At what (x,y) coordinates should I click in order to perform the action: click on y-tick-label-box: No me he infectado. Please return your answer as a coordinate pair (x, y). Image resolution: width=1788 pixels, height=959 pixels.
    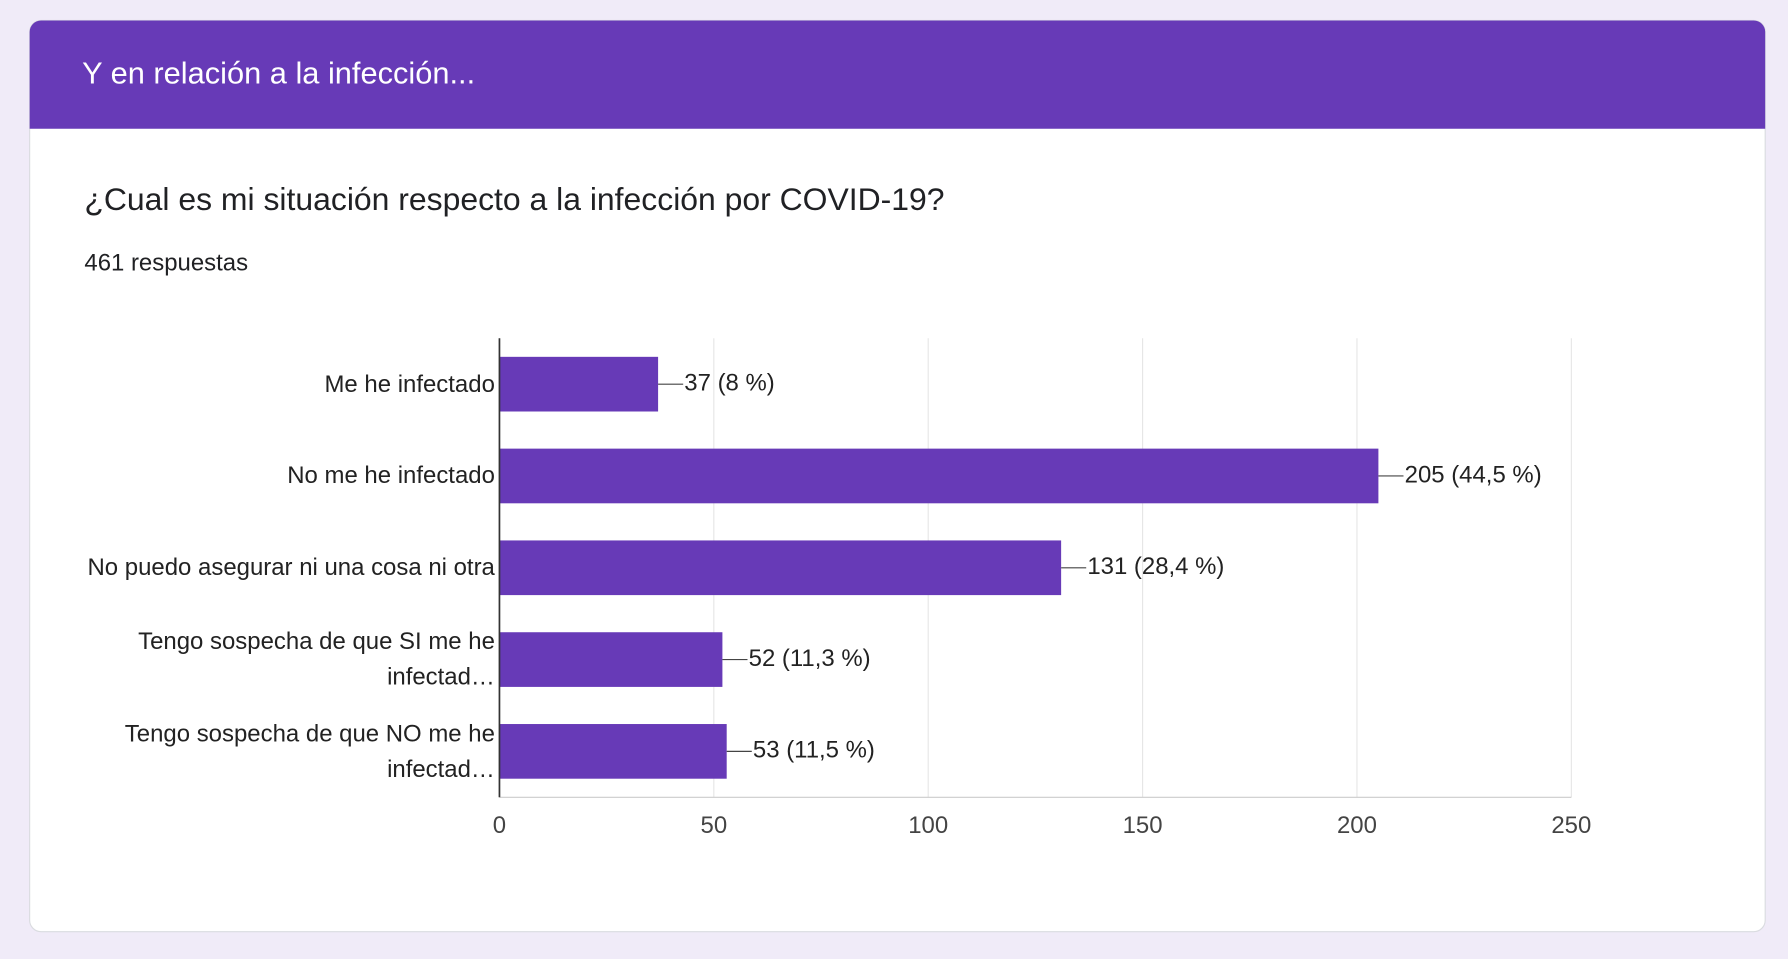
    Looking at the image, I should click on (391, 476).